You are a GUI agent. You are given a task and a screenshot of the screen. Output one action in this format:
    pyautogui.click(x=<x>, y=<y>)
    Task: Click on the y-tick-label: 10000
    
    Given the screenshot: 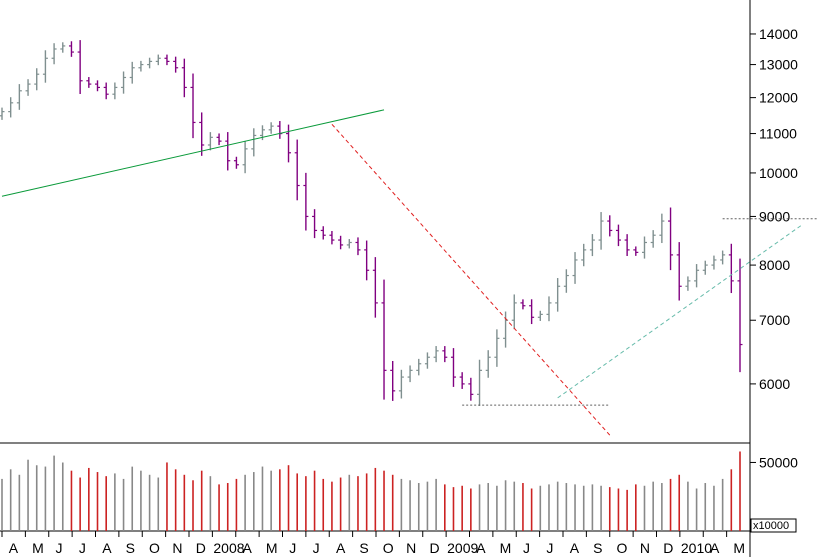 What is the action you would take?
    pyautogui.click(x=778, y=173)
    